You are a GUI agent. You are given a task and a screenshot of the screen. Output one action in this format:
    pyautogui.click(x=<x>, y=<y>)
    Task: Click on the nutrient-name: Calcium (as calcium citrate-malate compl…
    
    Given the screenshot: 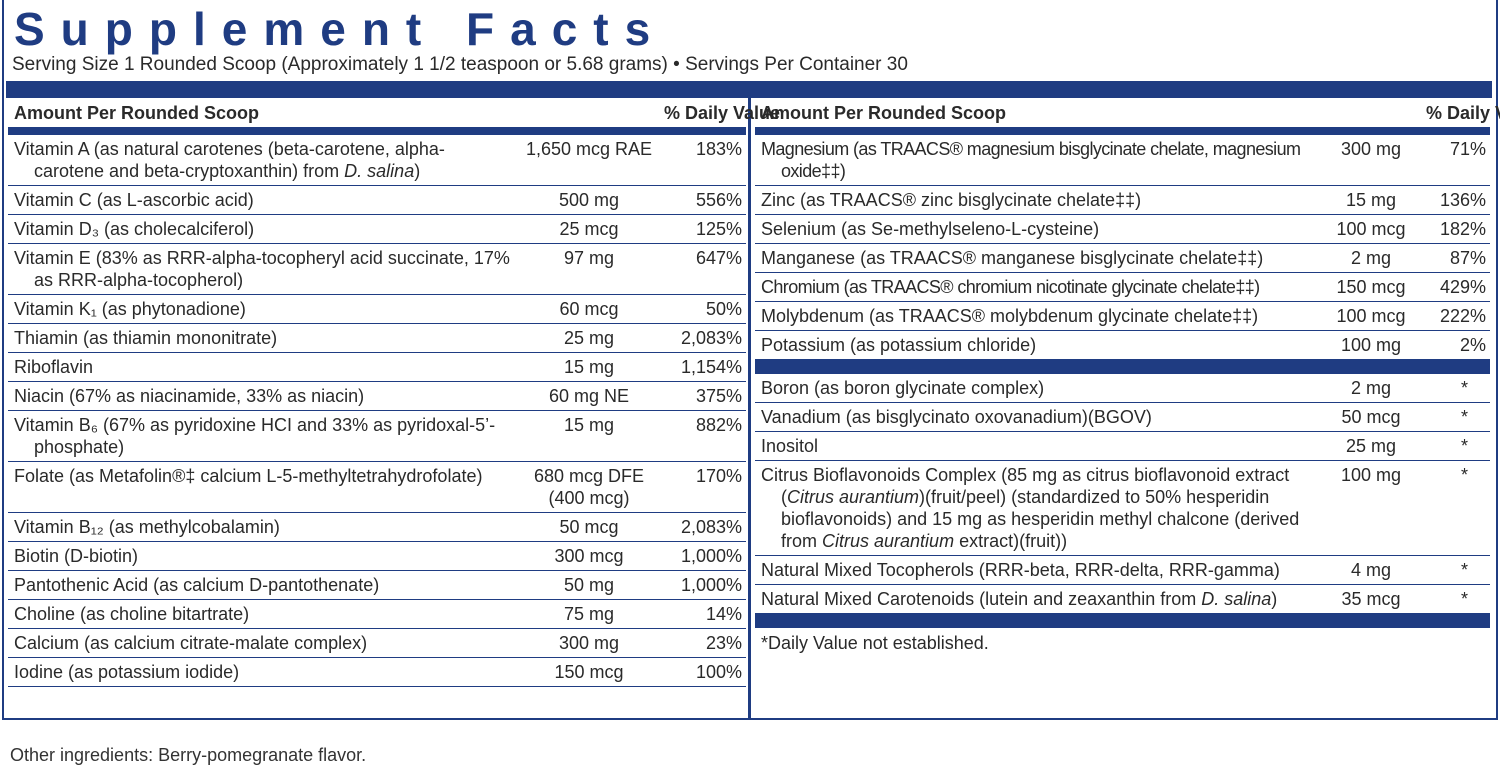 What is the action you would take?
    pyautogui.click(x=263, y=643)
    